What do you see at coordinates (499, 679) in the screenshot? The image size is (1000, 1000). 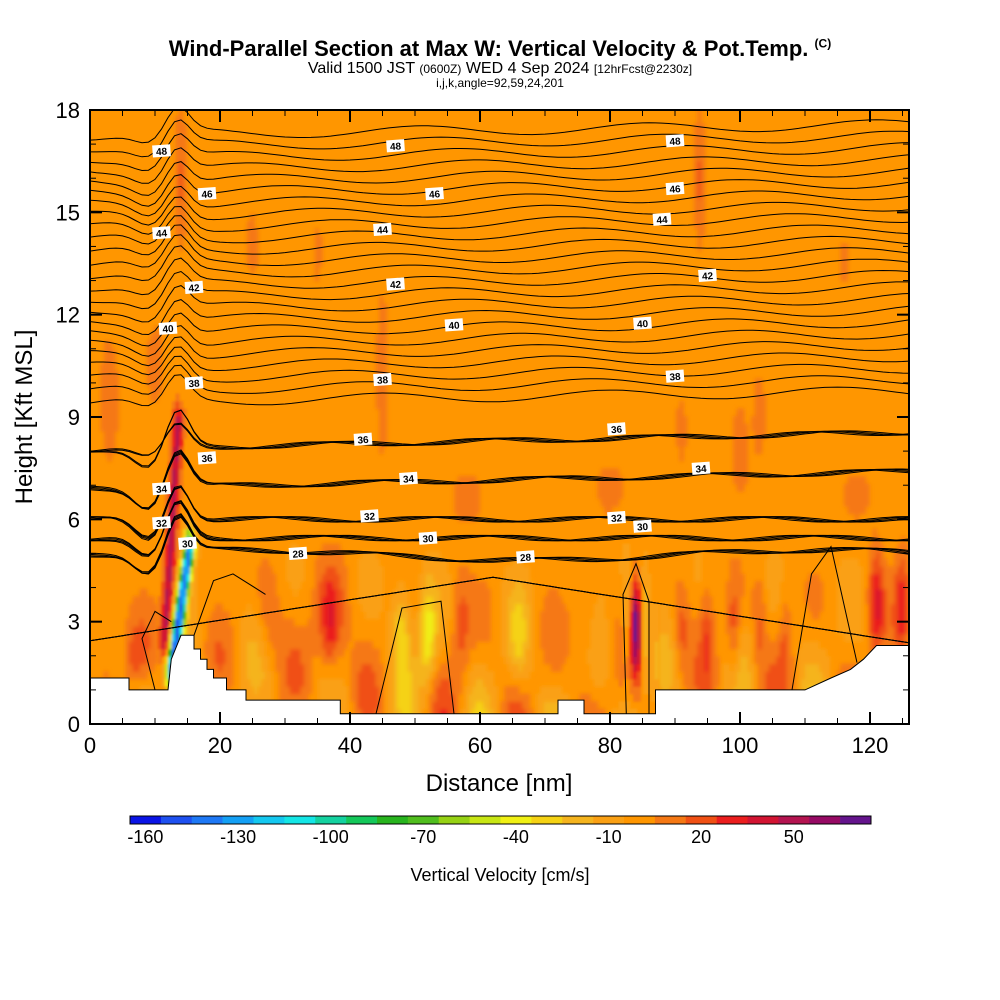 I see `terrain-mask` at bounding box center [499, 679].